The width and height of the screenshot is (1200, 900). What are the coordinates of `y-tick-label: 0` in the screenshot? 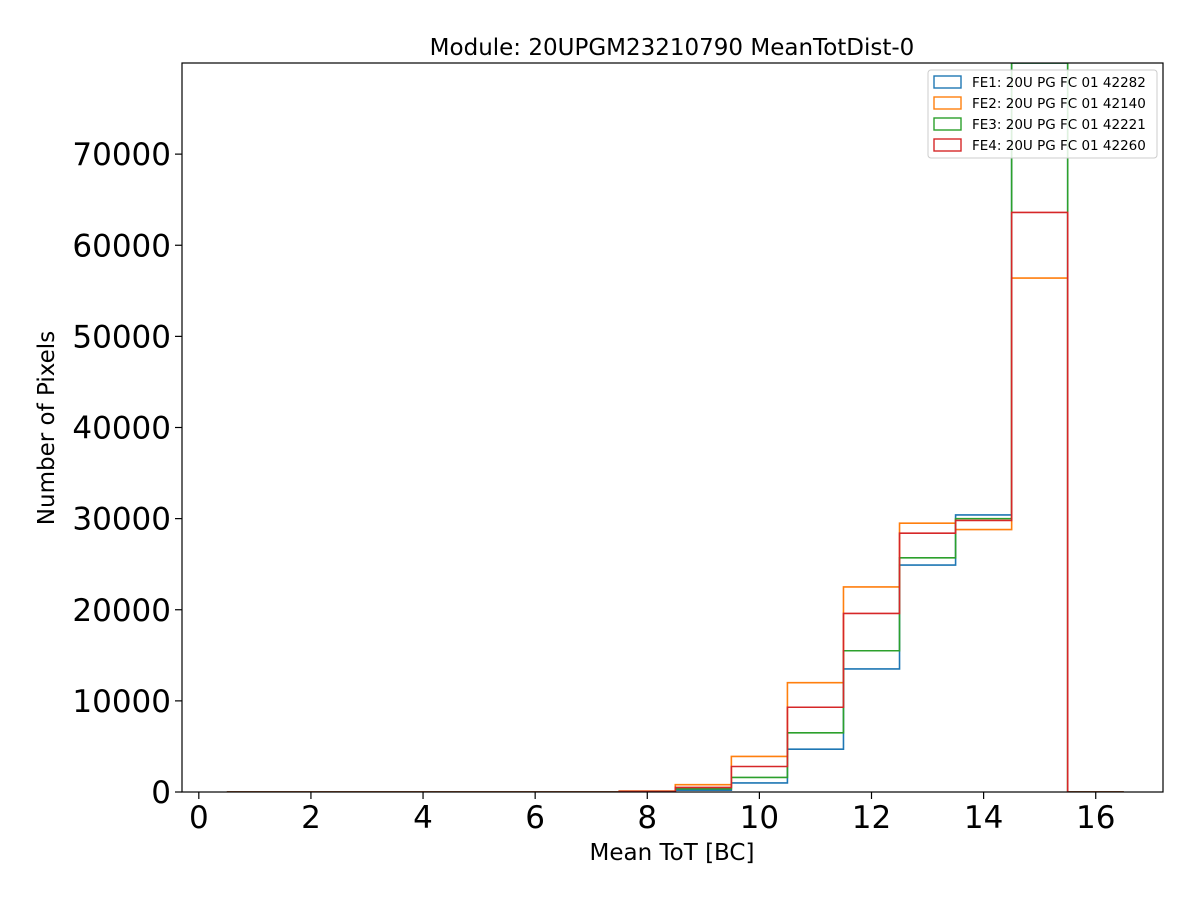 It's located at (161, 793).